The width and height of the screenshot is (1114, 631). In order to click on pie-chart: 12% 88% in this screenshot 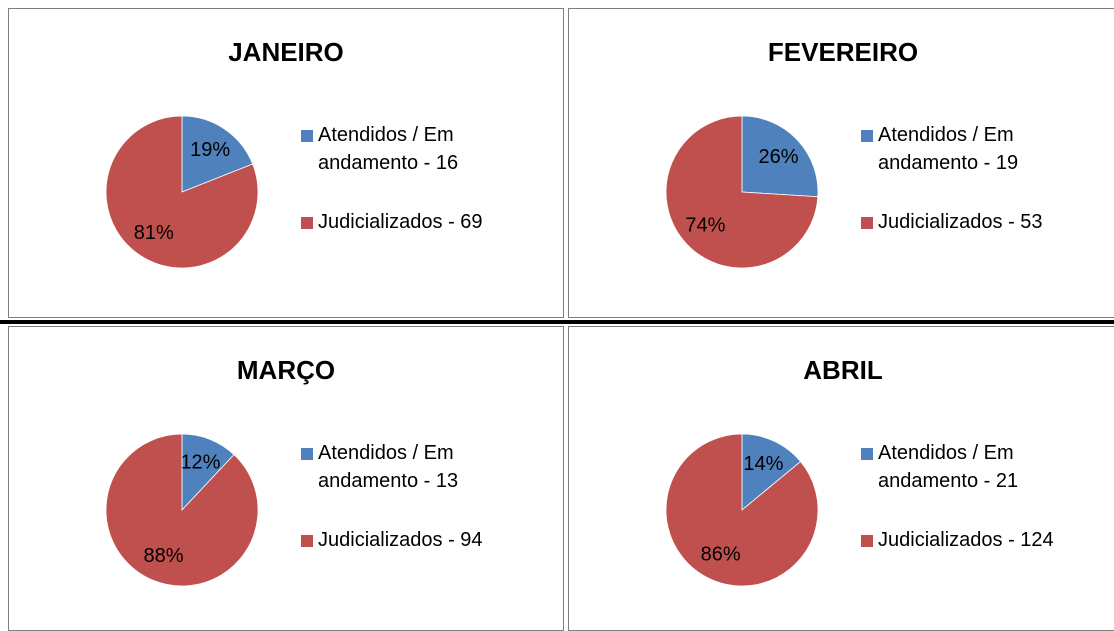, I will do `click(182, 510)`.